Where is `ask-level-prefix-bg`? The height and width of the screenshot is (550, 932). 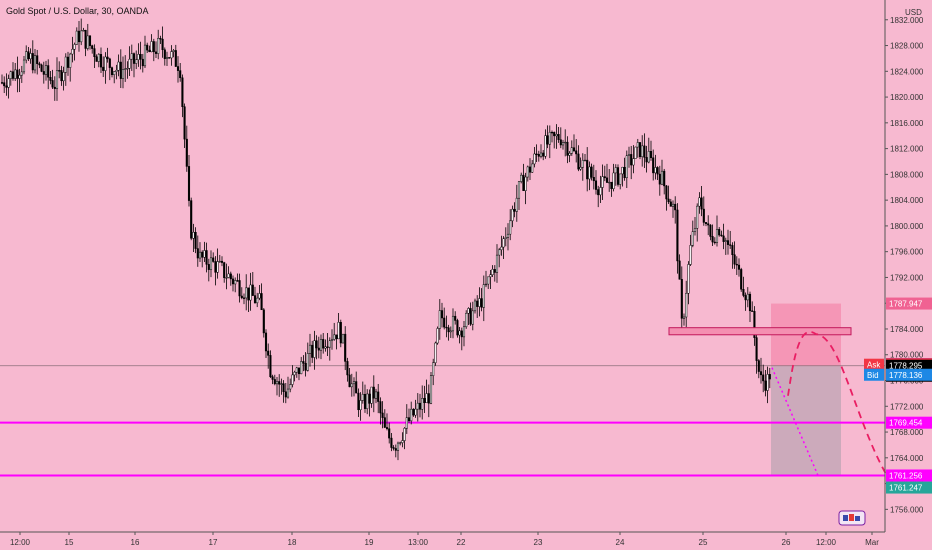 ask-level-prefix-bg is located at coordinates (874, 364).